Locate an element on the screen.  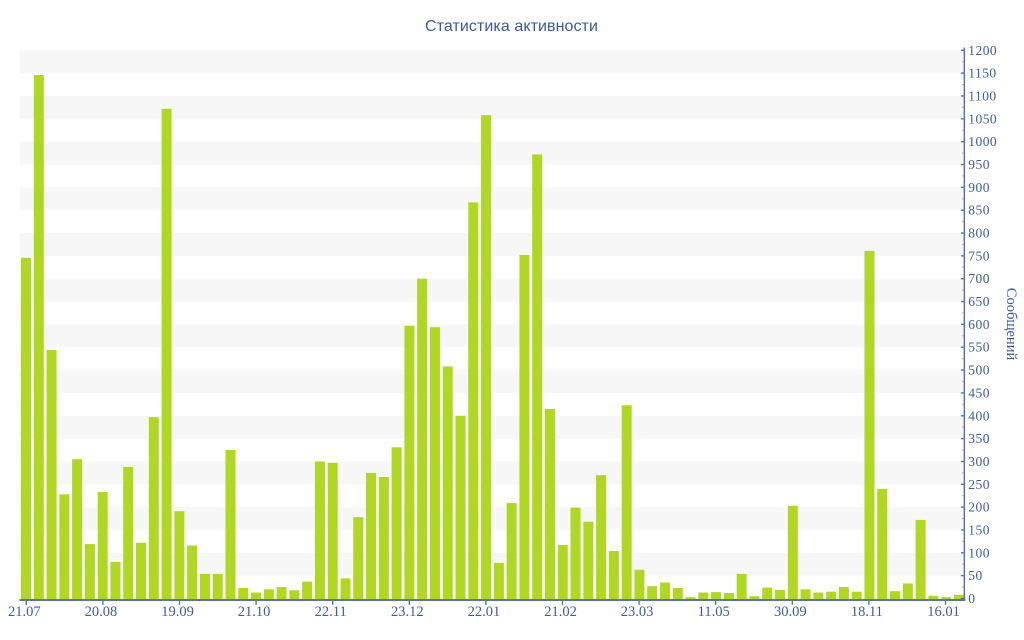
svg-text: Статистика активности is located at coordinates (511, 26).